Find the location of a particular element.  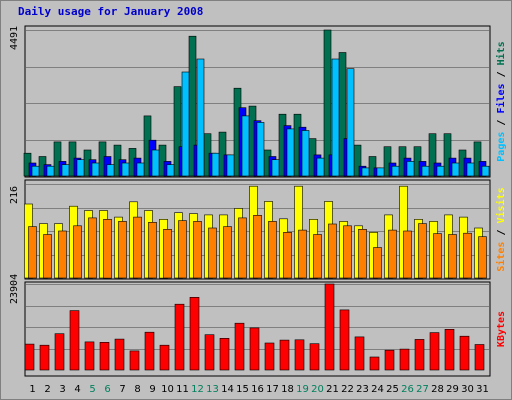

x-tick-label-day-12: 12 is located at coordinates (197, 389).